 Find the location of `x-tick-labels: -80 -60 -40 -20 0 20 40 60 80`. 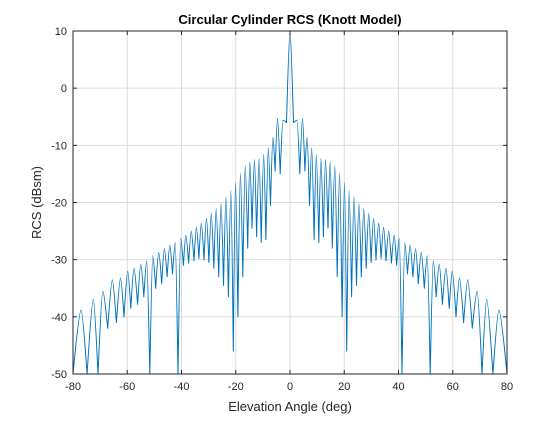

x-tick-labels: -80 -60 -40 -20 0 20 40 60 80 is located at coordinates (289, 387).